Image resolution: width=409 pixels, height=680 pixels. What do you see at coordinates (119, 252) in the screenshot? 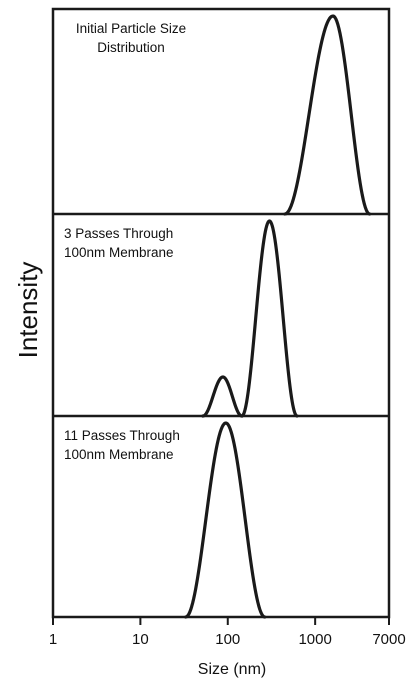
I see `panel-2-label-line-2: 100nm Membrane` at bounding box center [119, 252].